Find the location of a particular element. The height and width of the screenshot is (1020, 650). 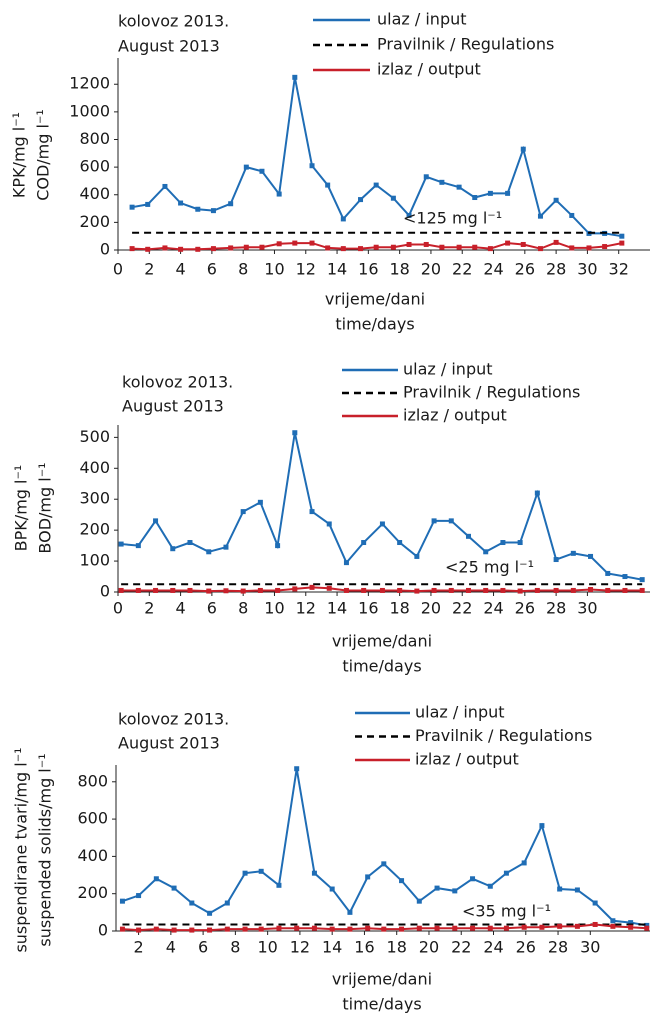

y-tick-label: 500 is located at coordinates (94, 436).